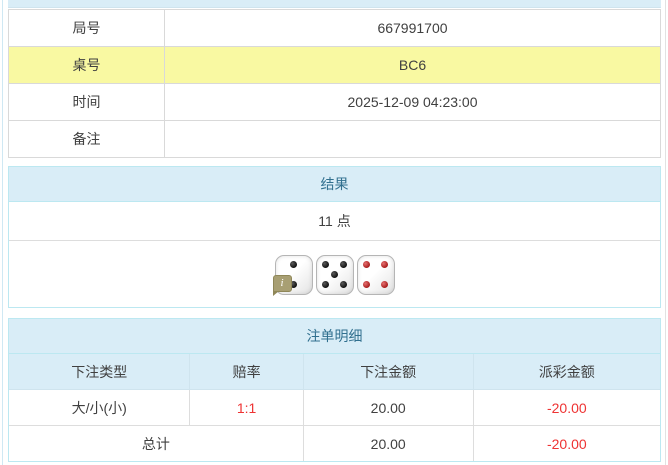 The image size is (668, 465). I want to click on die-2-icon, so click(334, 274).